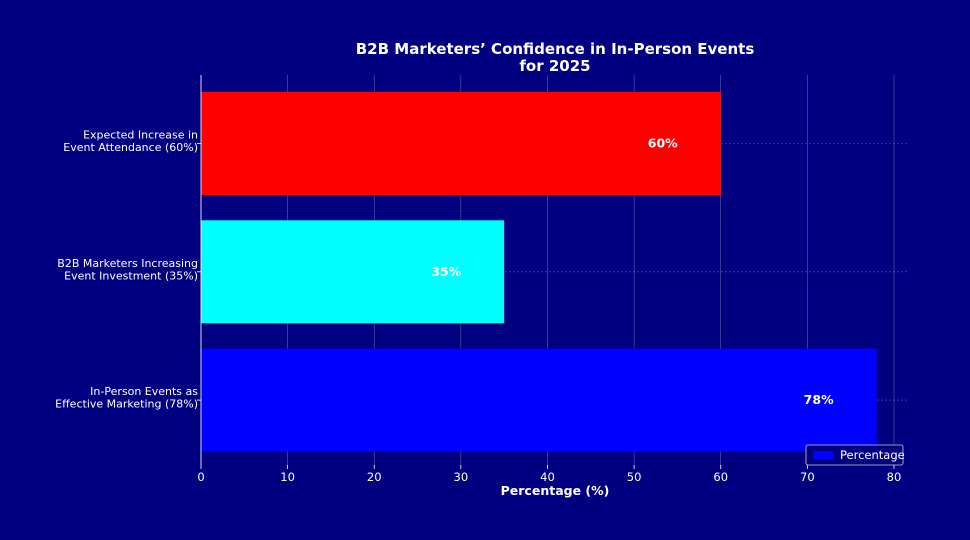 Image resolution: width=970 pixels, height=540 pixels. What do you see at coordinates (894, 477) in the screenshot?
I see `x-tick-label-8: 80` at bounding box center [894, 477].